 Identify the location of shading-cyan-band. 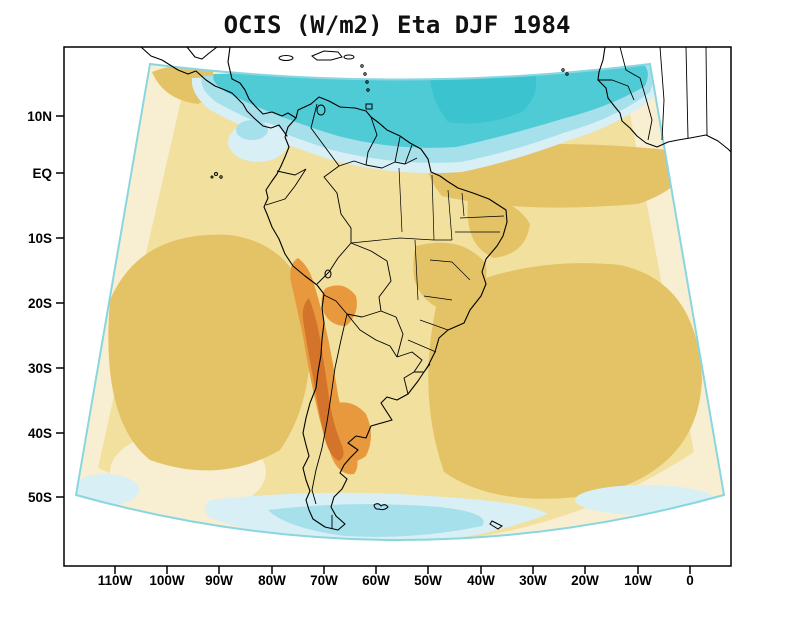
(430, 106).